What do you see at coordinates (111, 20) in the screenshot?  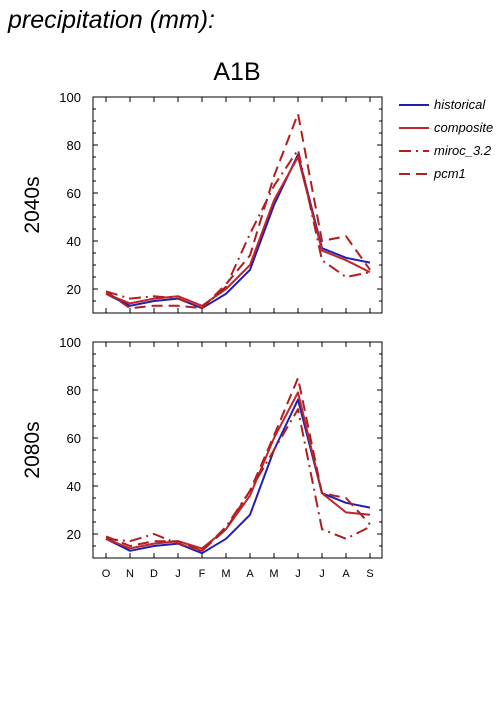 I see `figure-header: precipitation (mm):` at bounding box center [111, 20].